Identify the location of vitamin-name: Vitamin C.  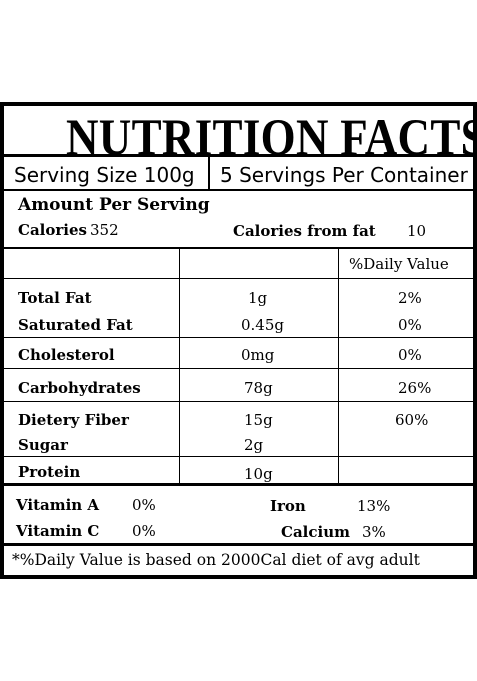
(58, 531).